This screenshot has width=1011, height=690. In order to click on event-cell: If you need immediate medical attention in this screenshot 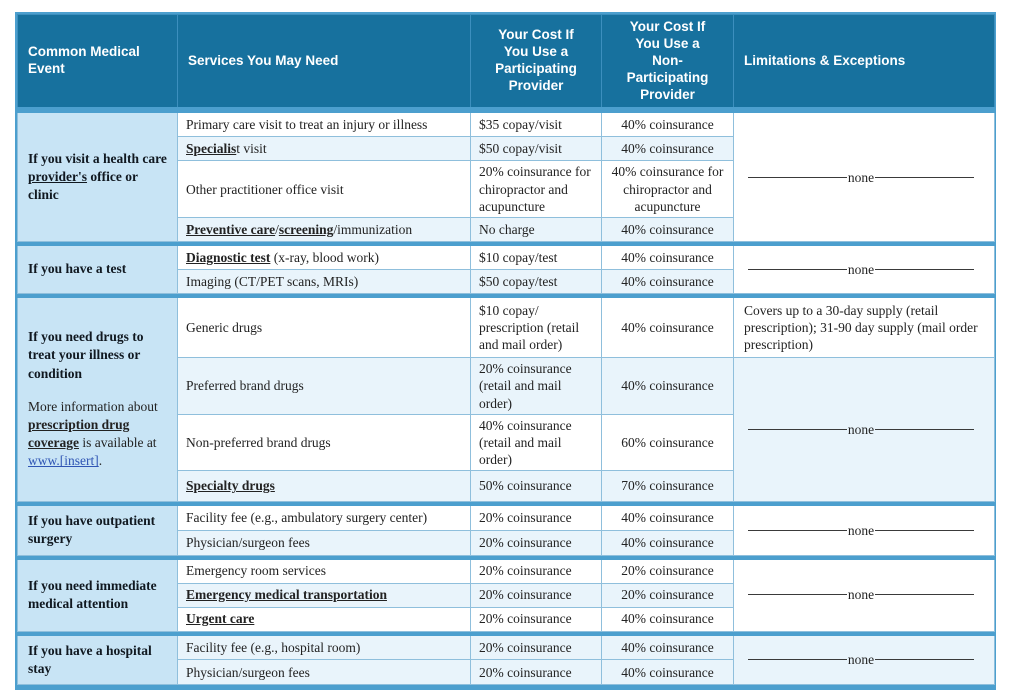, I will do `click(97, 594)`.